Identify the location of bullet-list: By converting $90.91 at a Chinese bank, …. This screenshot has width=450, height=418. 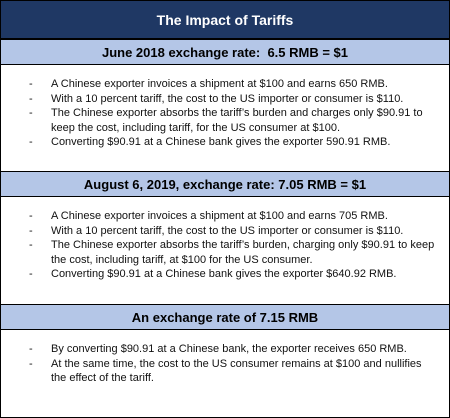
(232, 364).